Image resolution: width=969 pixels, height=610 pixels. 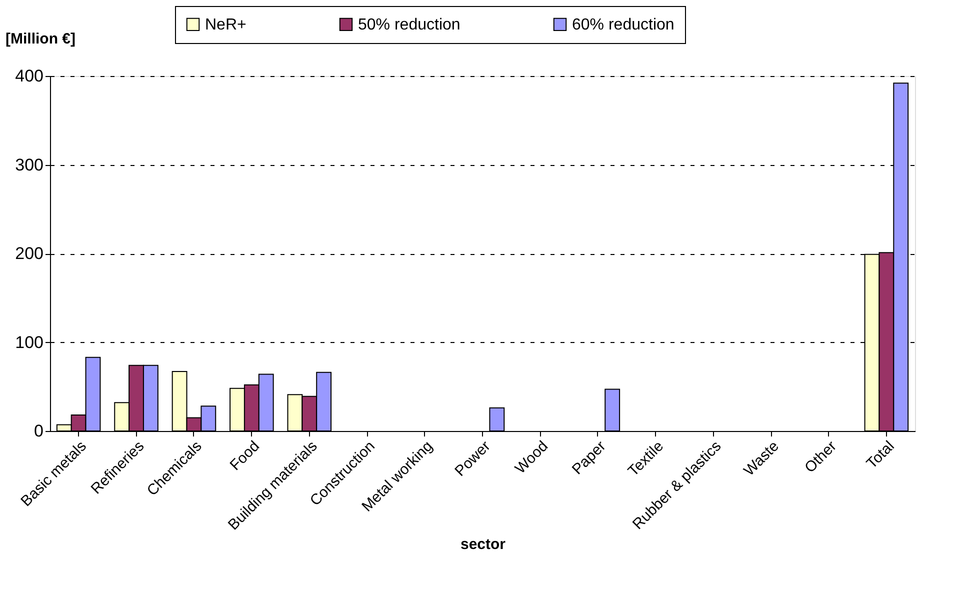 I want to click on y-axis-title: [Million €], so click(x=41, y=39).